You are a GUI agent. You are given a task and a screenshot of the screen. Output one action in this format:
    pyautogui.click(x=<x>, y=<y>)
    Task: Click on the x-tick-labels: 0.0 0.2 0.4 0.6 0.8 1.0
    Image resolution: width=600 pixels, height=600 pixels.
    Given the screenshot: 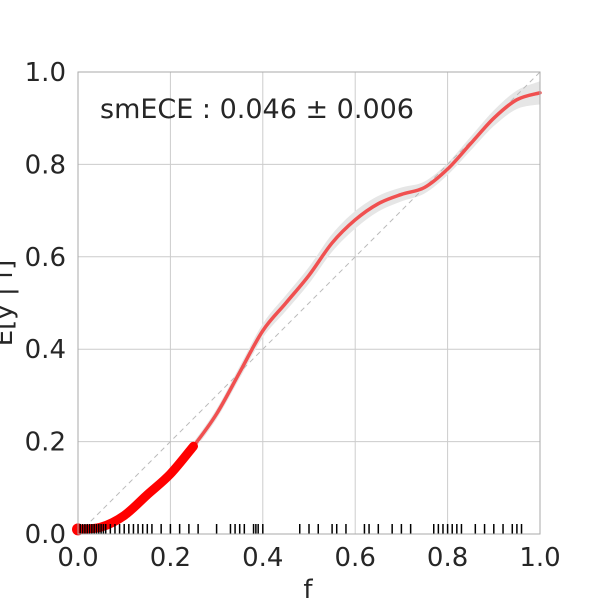 What is the action you would take?
    pyautogui.click(x=308, y=558)
    